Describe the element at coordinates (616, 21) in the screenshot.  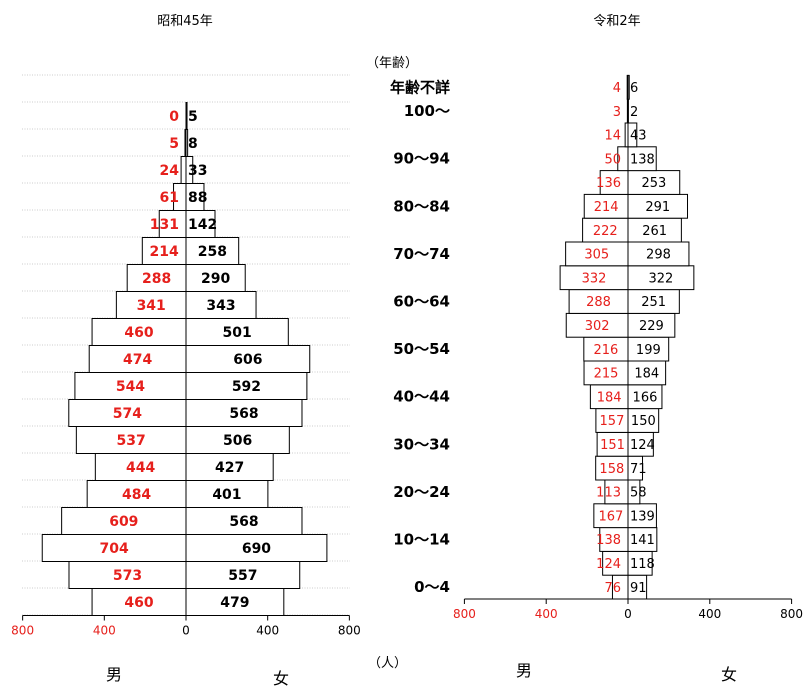
I see `right-chart-title: 令和2年` at that location.